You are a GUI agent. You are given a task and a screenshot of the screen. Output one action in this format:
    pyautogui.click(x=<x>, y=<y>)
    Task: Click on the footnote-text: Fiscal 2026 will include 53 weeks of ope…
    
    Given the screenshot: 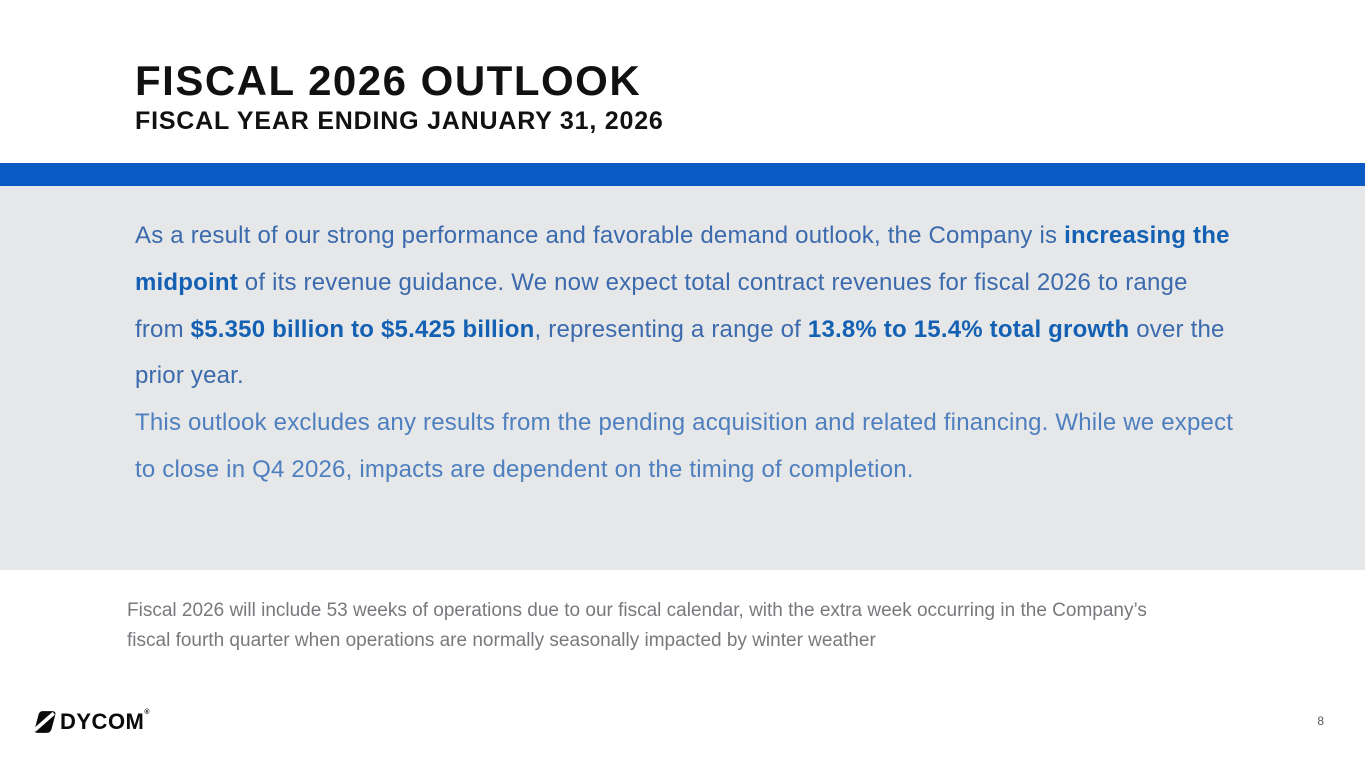 What is the action you would take?
    pyautogui.click(x=637, y=625)
    